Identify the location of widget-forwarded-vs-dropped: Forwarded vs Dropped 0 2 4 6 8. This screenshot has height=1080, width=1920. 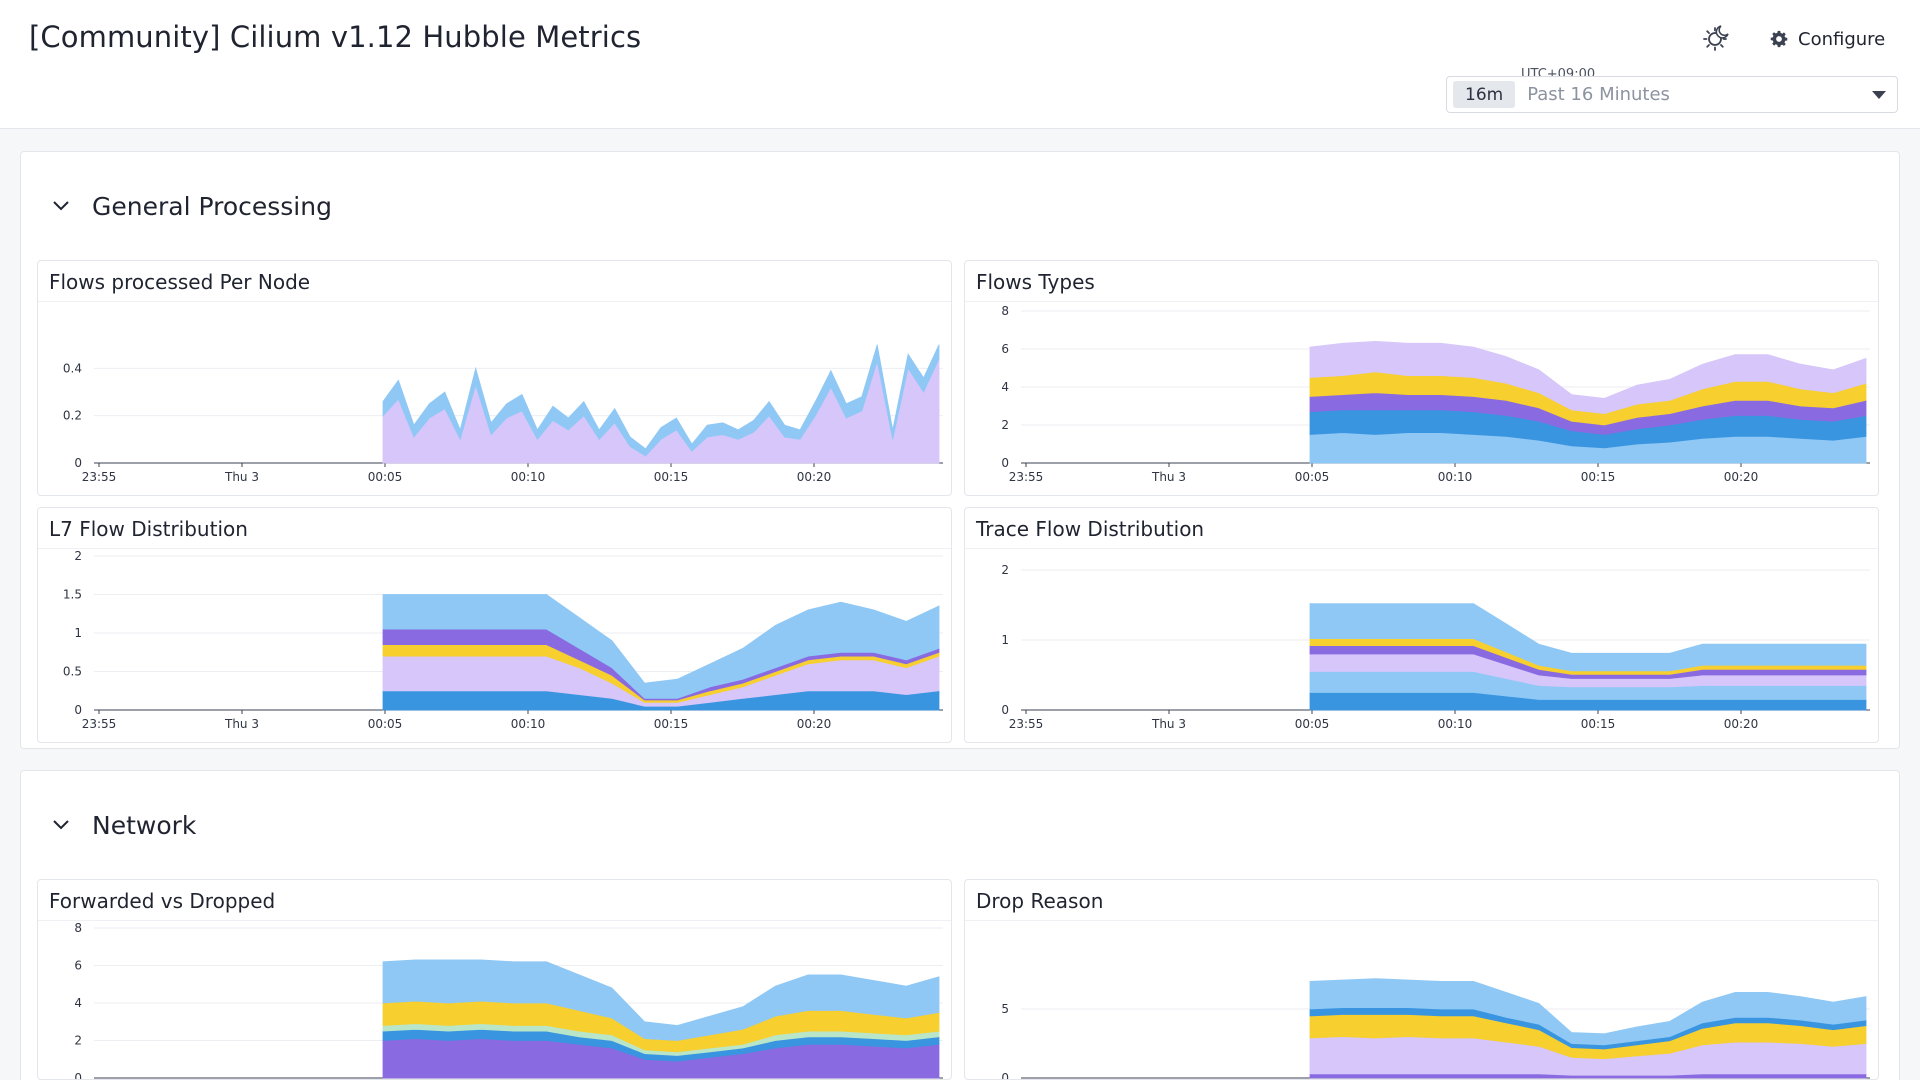
(494, 979).